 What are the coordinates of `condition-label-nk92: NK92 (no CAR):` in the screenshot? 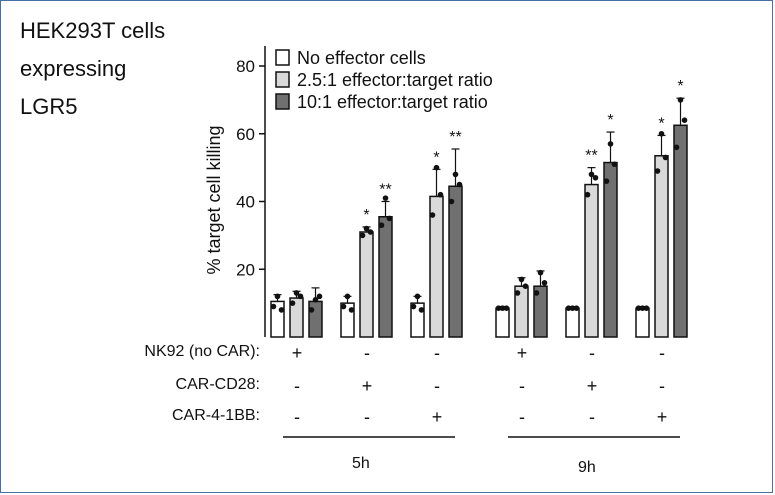 It's located at (202, 351).